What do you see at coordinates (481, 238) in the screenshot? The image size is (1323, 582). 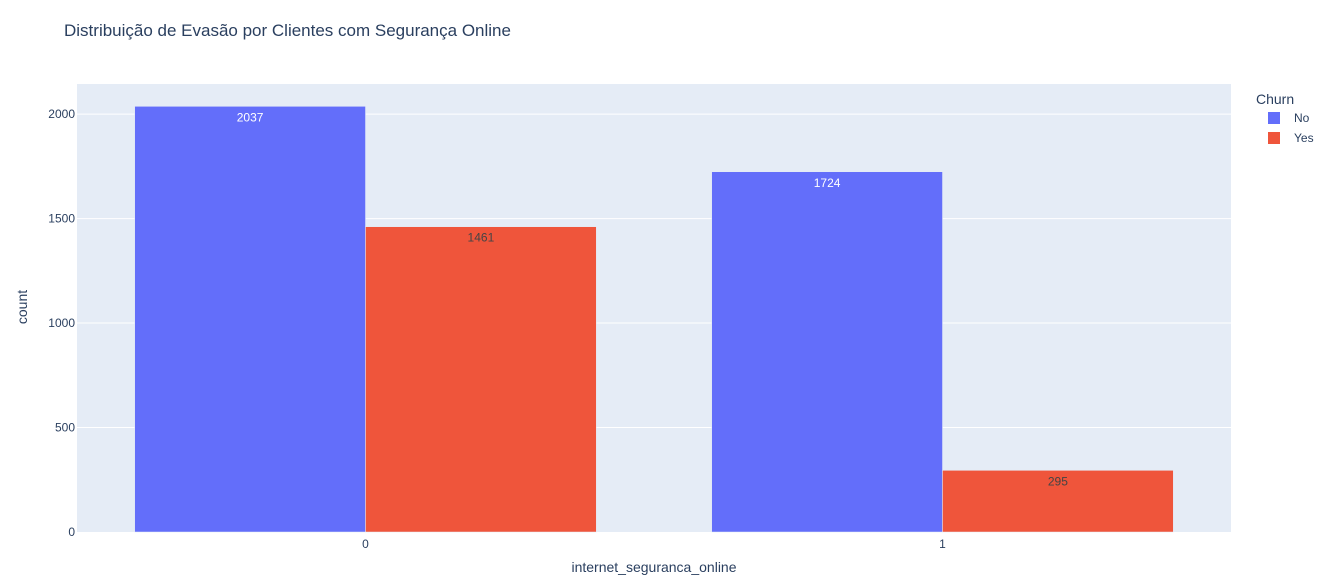 I see `bar-value-label: 1461` at bounding box center [481, 238].